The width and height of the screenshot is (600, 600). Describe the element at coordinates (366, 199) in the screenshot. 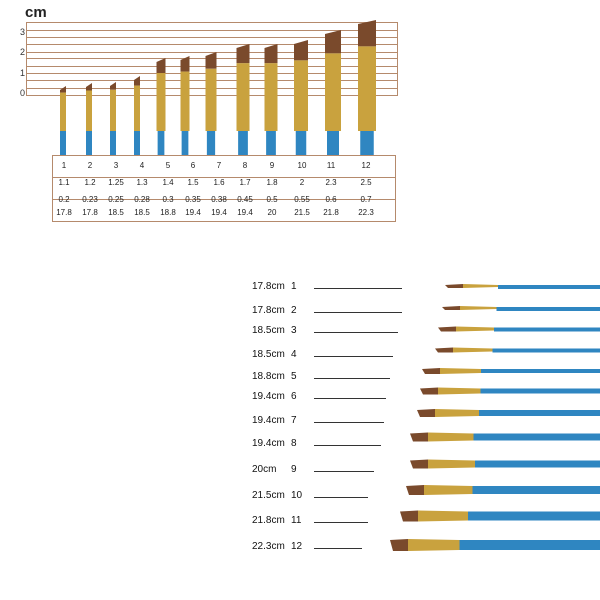

I see `table-cell: 0.7` at that location.